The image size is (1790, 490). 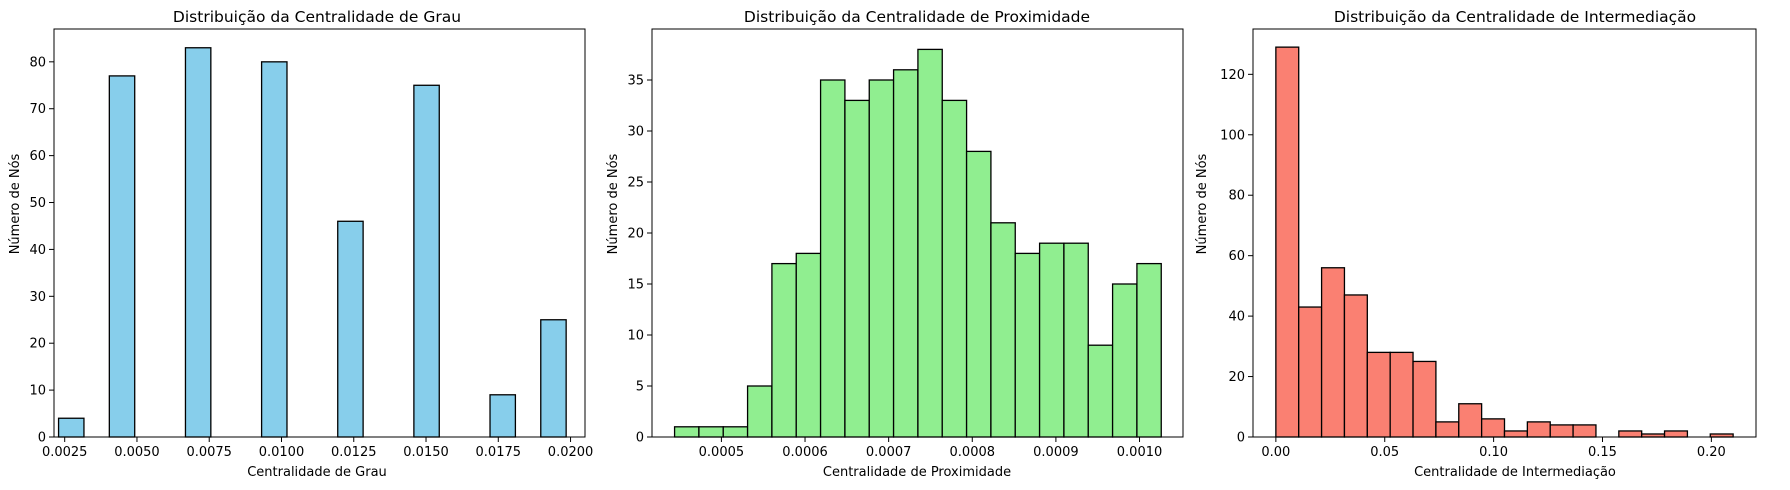 I want to click on x-tick-label: 0.0050, so click(x=137, y=452).